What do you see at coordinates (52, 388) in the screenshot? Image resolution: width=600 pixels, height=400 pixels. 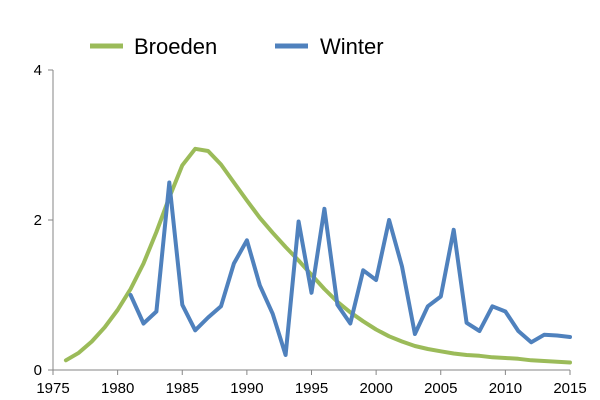 I see `x-tick-label: 1975` at bounding box center [52, 388].